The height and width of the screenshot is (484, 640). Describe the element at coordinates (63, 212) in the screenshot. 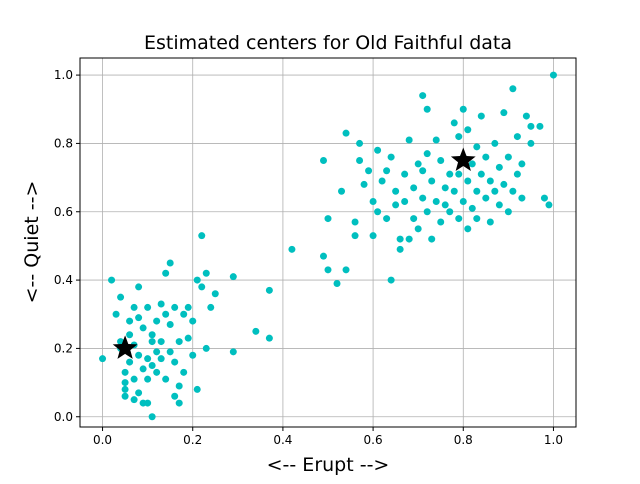

I see `y-tick-label: 0.6` at that location.